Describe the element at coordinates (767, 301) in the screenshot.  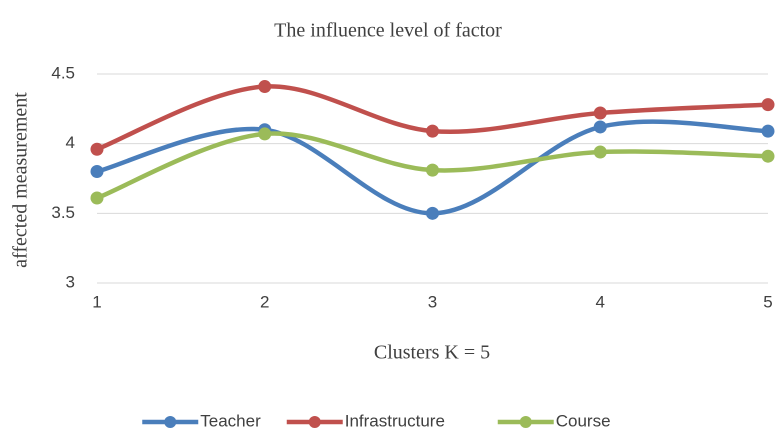
I see `x-tick-label: 5` at that location.